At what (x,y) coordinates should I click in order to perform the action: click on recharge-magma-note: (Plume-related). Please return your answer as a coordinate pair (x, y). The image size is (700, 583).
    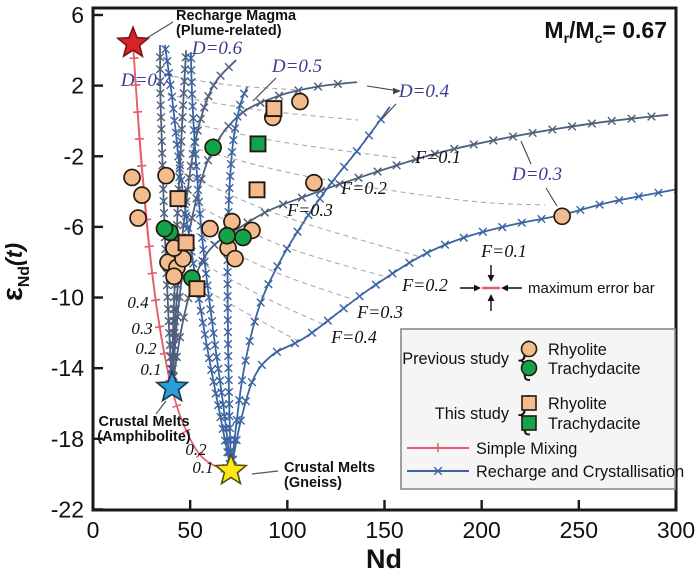
    Looking at the image, I should click on (229, 31).